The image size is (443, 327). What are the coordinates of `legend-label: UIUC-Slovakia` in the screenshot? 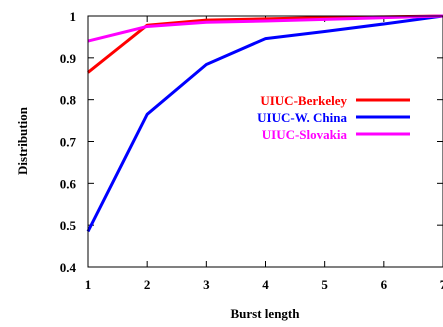 It's located at (305, 134).